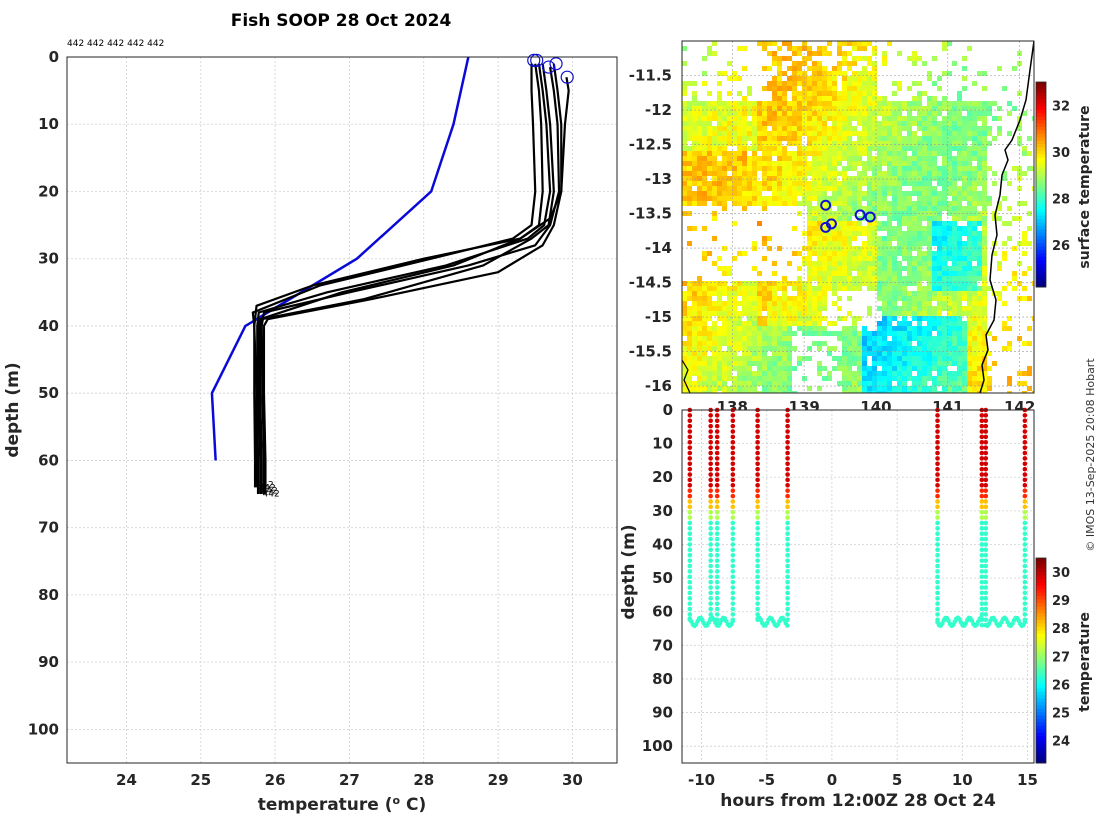 The width and height of the screenshot is (1100, 820). Describe the element at coordinates (629, 571) in the screenshot. I see `section-y-axis-label: depth (m)` at that location.